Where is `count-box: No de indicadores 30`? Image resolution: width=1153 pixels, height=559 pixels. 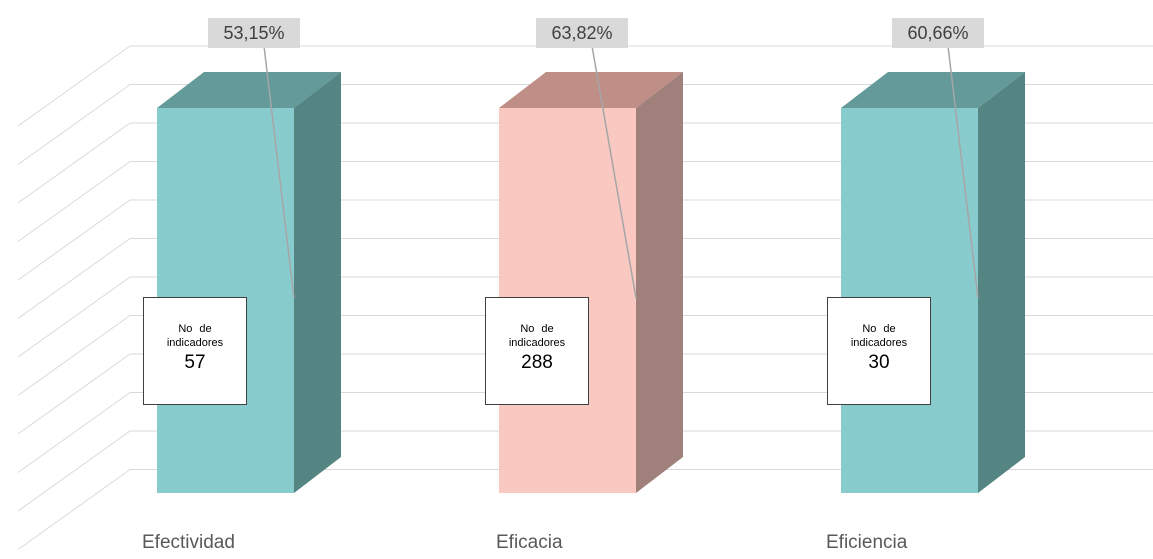 count-box: No de indicadores 30 is located at coordinates (879, 351).